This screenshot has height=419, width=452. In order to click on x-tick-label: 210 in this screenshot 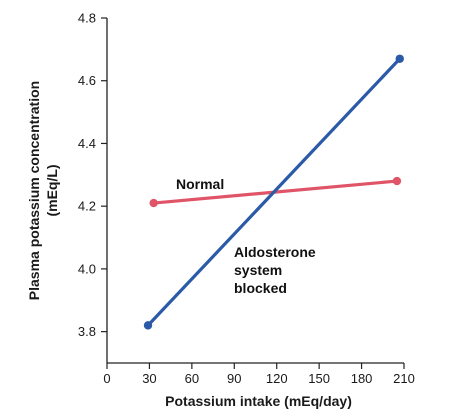, I will do `click(404, 378)`.